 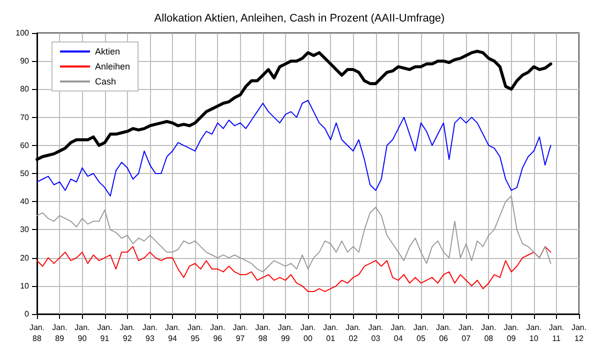 I want to click on y-tick-label: 80, so click(x=25, y=89).